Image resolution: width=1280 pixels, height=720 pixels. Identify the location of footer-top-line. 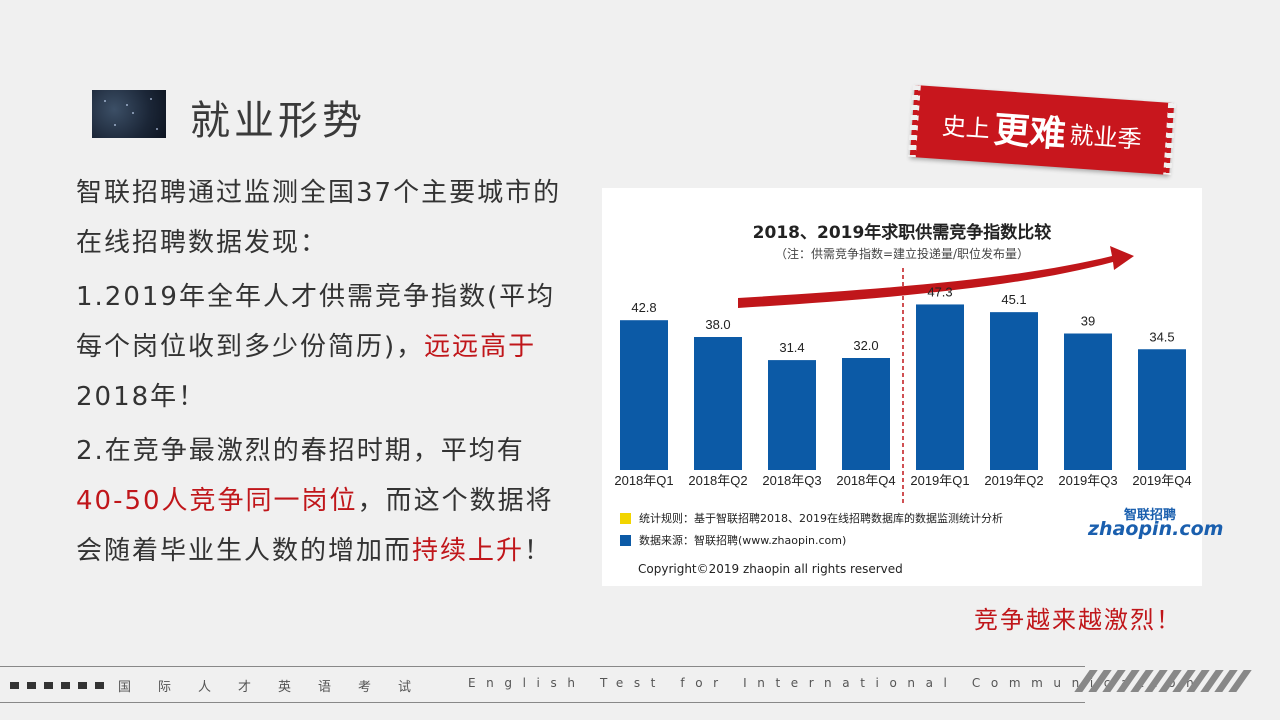
(542, 666).